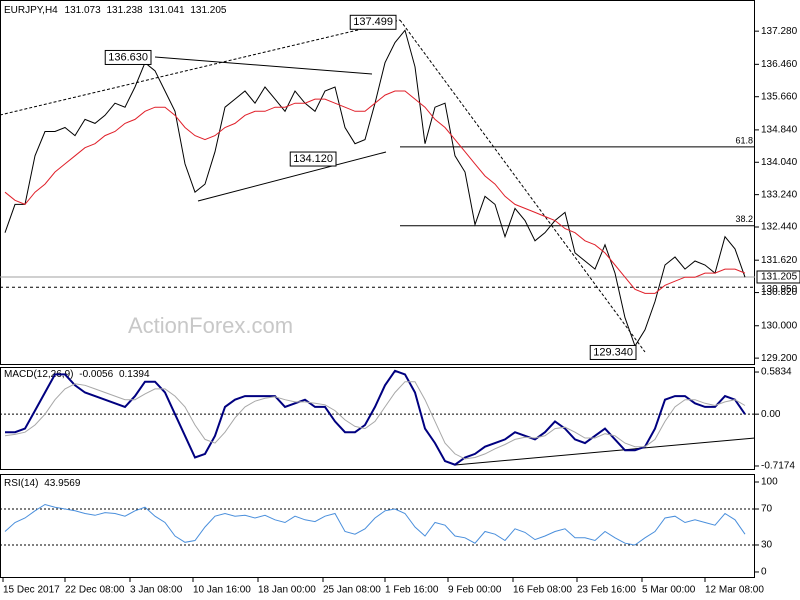 This screenshot has height=600, width=800. I want to click on fib-label: 61.8, so click(744, 140).